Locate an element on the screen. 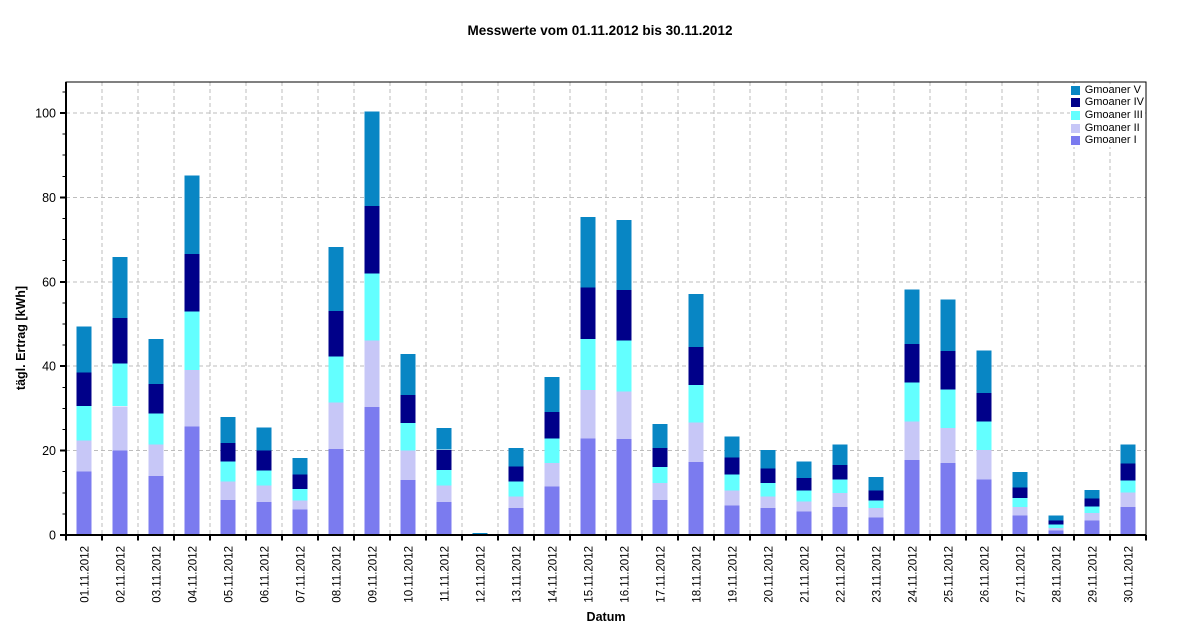 This screenshot has width=1200, height=641. x-tick-label: 17.11.2012 is located at coordinates (662, 574).